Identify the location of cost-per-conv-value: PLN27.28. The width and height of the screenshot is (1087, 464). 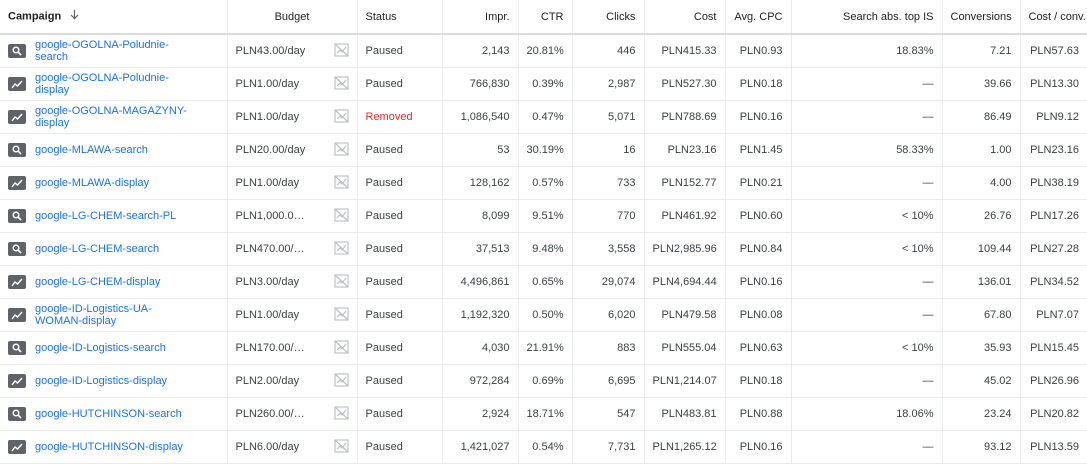
(1053, 249).